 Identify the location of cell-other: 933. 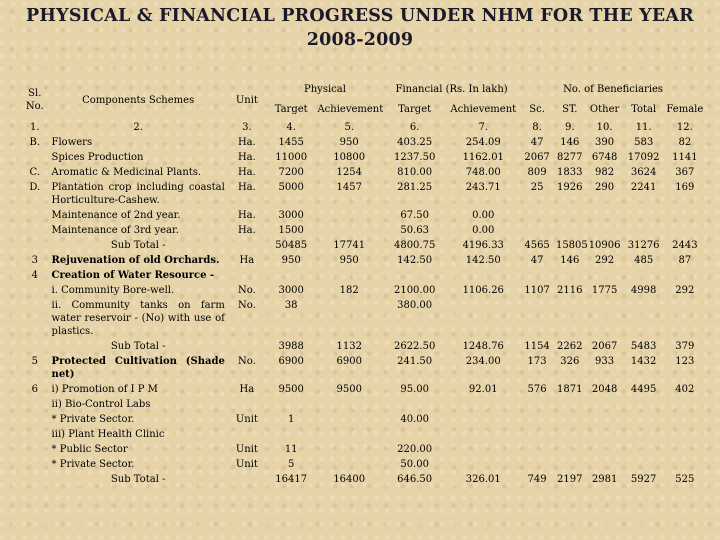
(605, 361).